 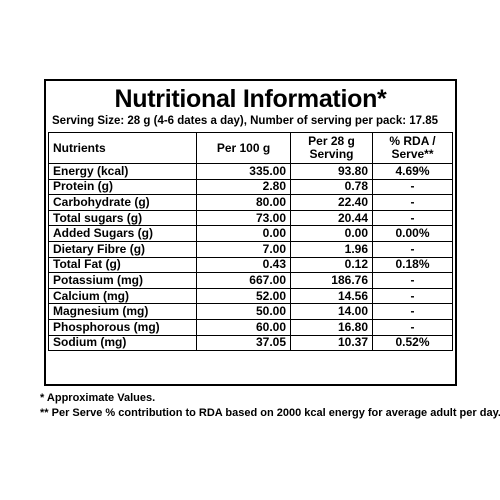 I want to click on nutrient-name: Carbohydrate (g), so click(x=122, y=202).